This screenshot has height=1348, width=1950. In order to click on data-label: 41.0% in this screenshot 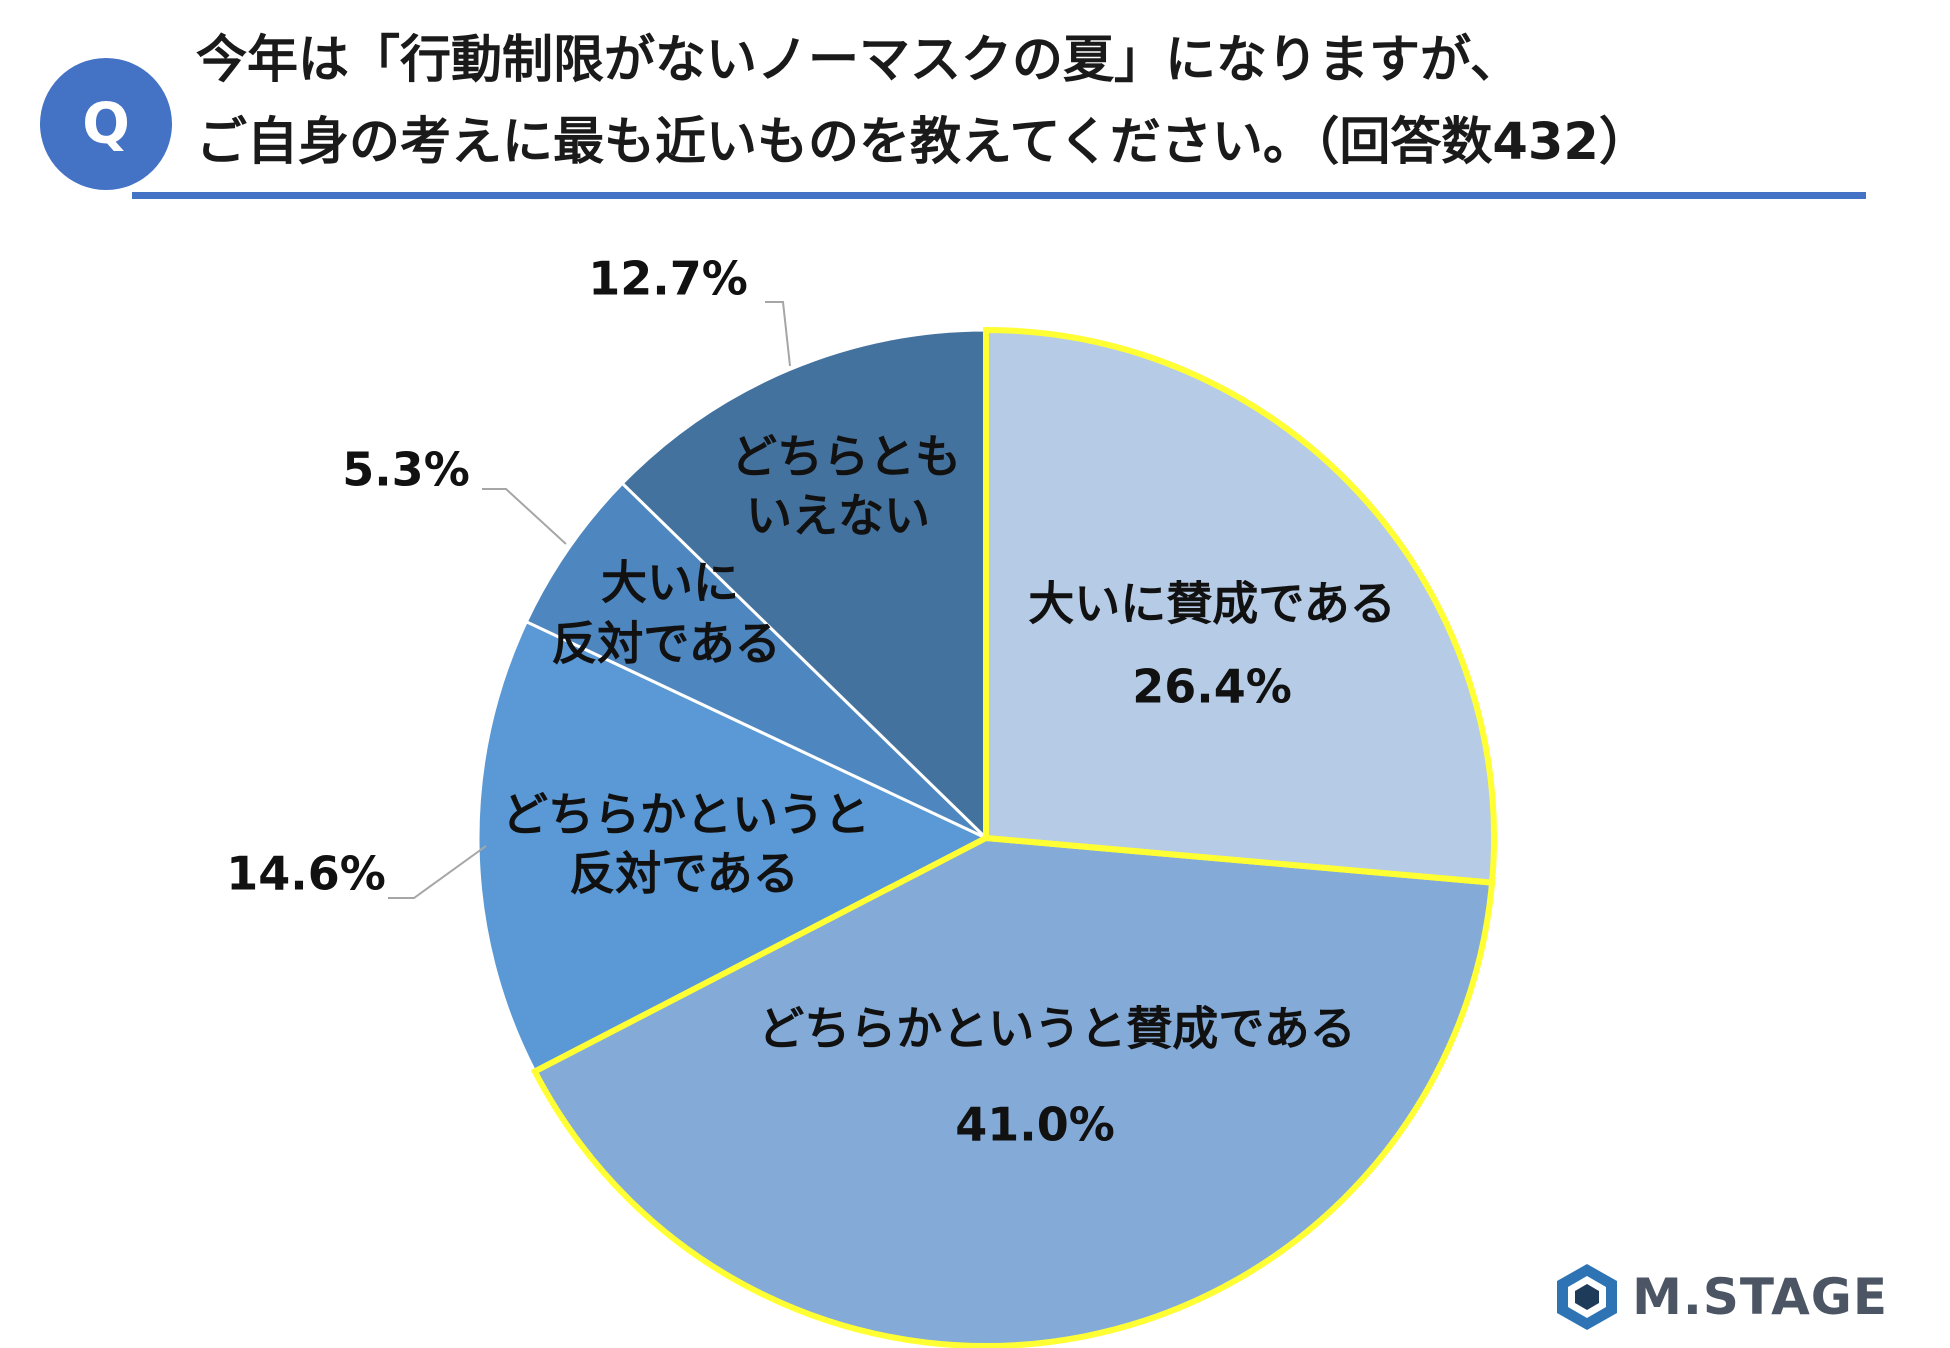, I will do `click(1035, 1125)`.